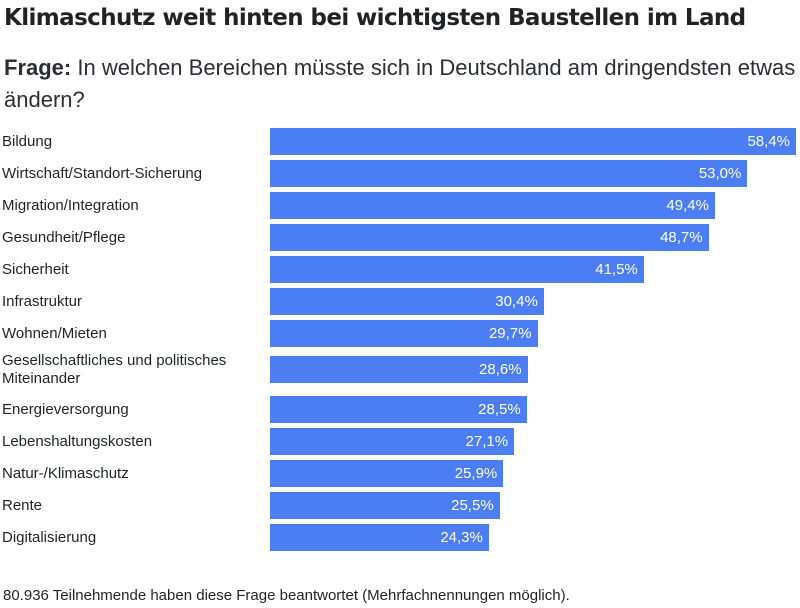  What do you see at coordinates (64, 237) in the screenshot?
I see `category-label: Gesundheit/Pflege` at bounding box center [64, 237].